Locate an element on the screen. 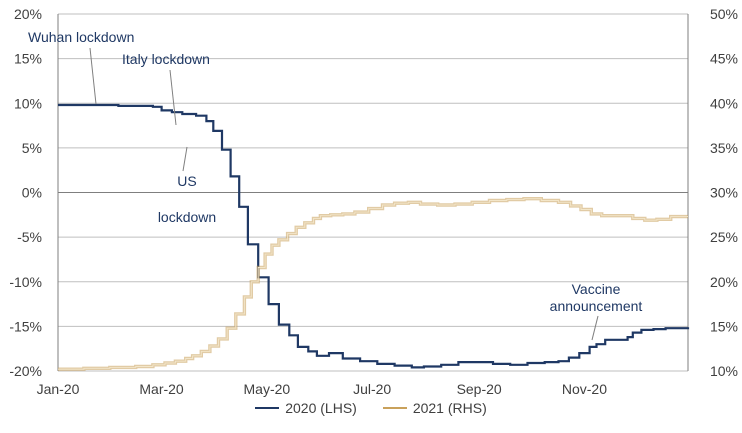 The height and width of the screenshot is (433, 742). right-axis-tick-label: 25% is located at coordinates (724, 237).